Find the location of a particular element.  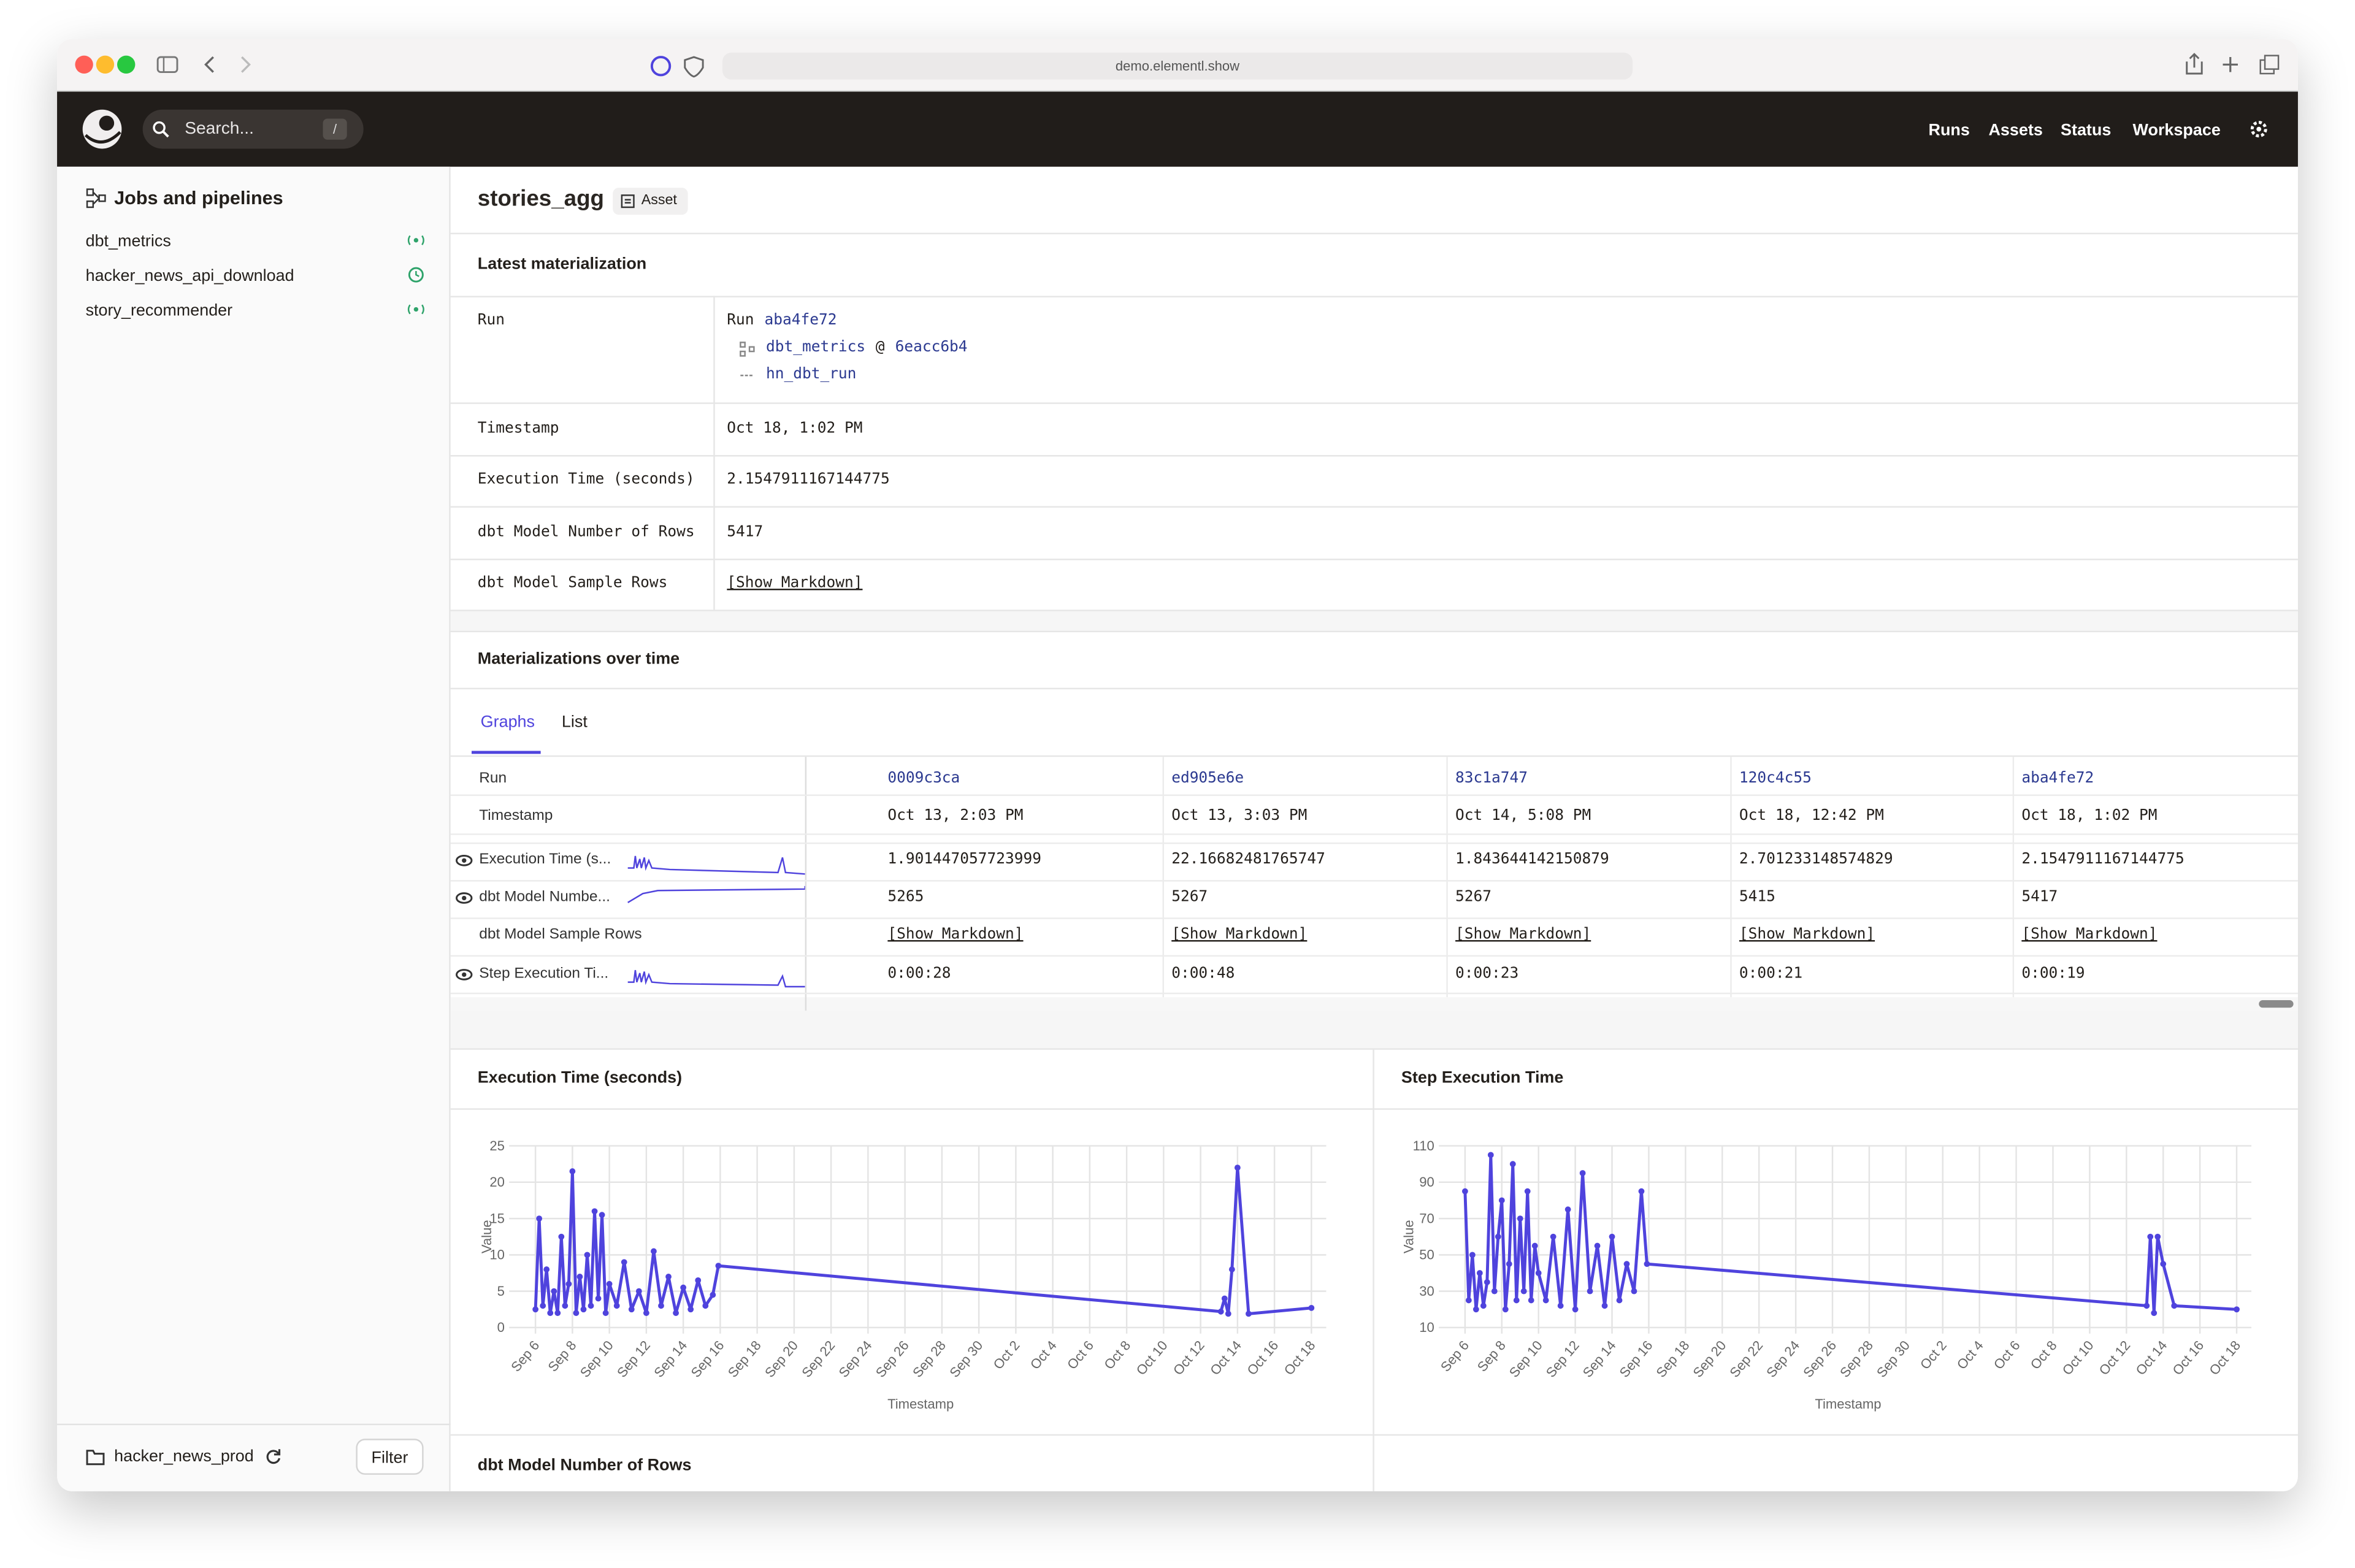

browser-controls is located at coordinates (210, 64).